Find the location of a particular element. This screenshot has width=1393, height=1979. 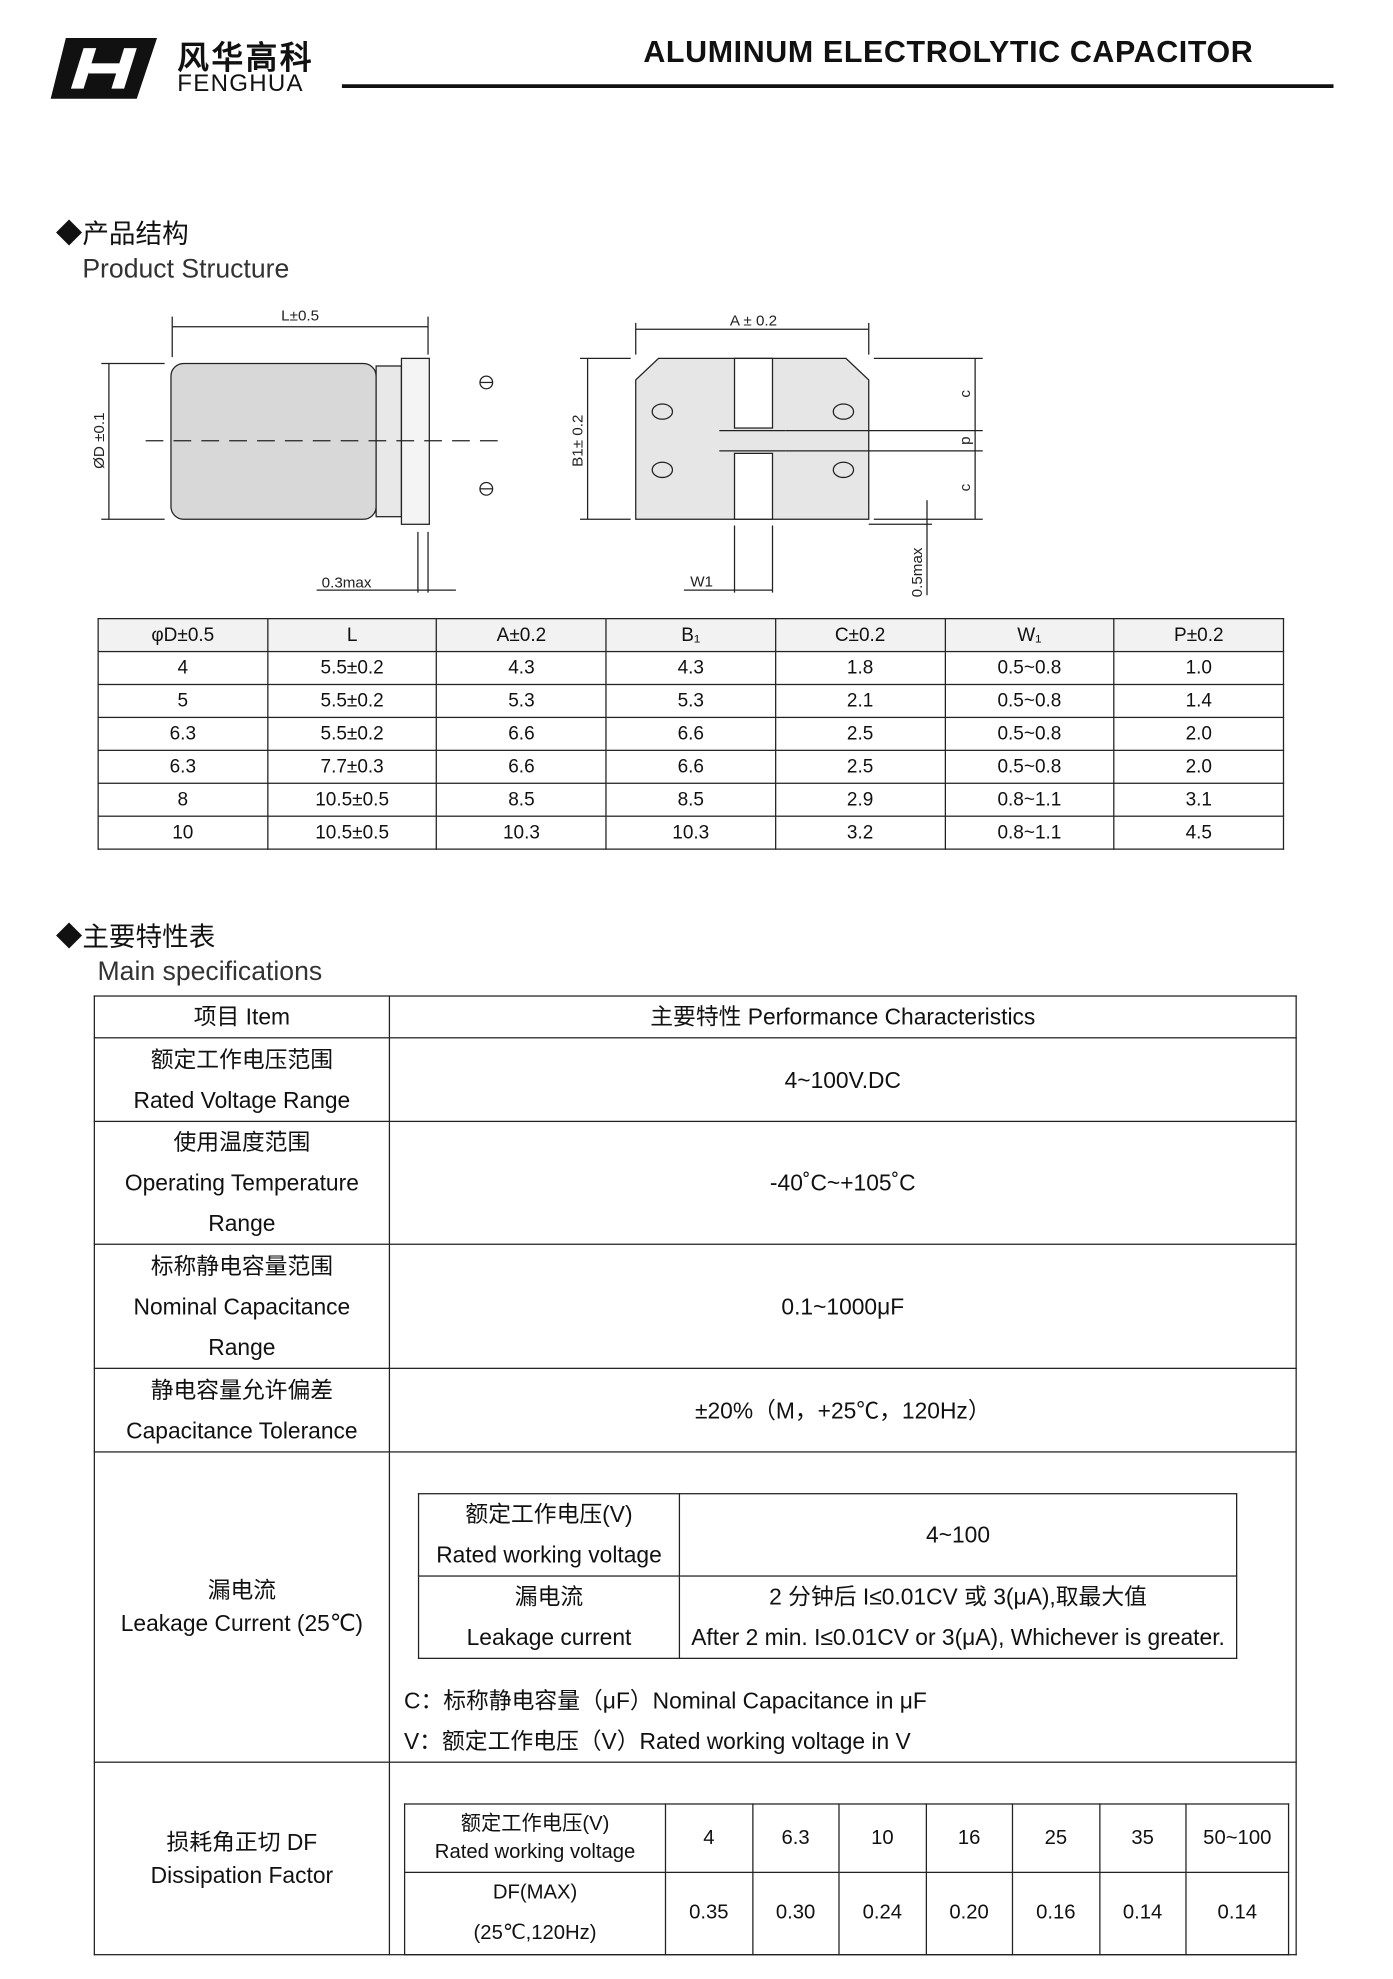

table-cell: 6.3 is located at coordinates (183, 766).